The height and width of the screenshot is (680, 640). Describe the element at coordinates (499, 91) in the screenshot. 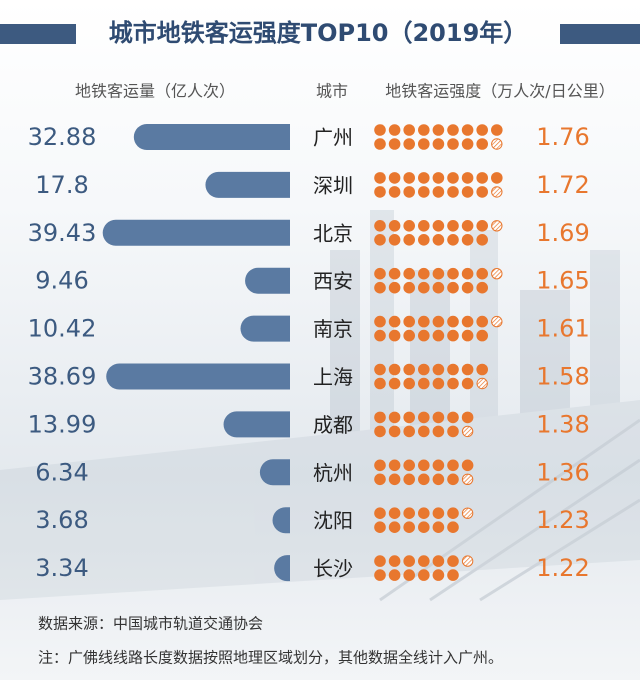

I see `header-intensity: 地铁客运强度（万人次/日公里）` at that location.